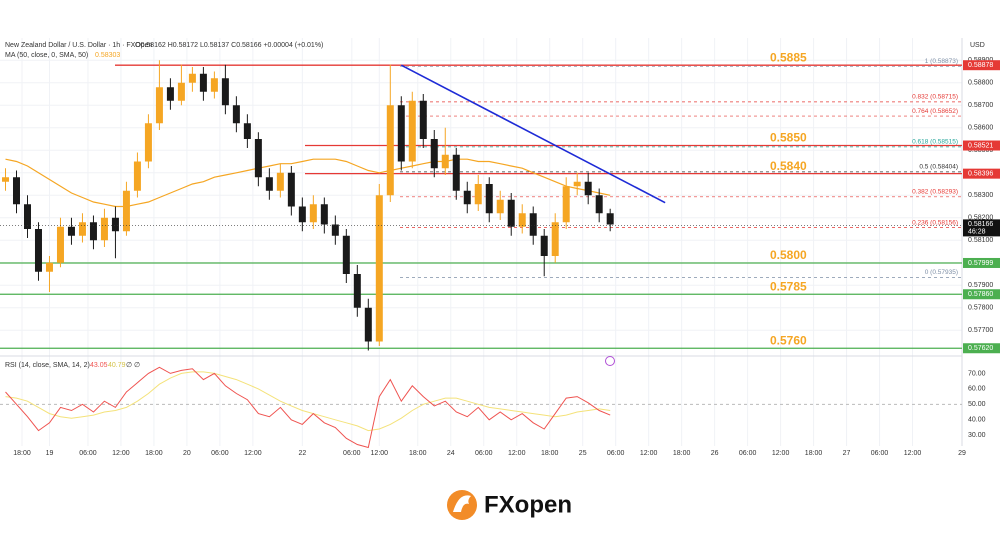 The width and height of the screenshot is (1000, 549). What do you see at coordinates (935, 111) in the screenshot?
I see `fib-label: 0.764 (0.58652)` at bounding box center [935, 111].